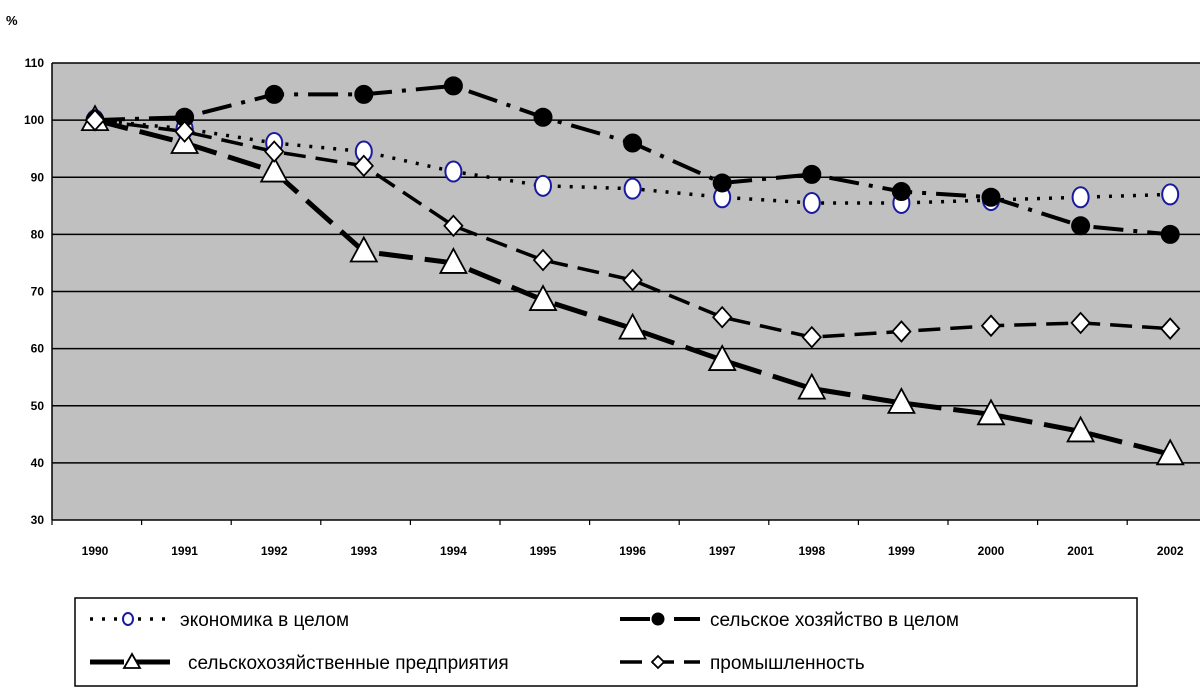 This screenshot has height=698, width=1200. What do you see at coordinates (543, 551) in the screenshot?
I see `x-tick-label: 1995` at bounding box center [543, 551].